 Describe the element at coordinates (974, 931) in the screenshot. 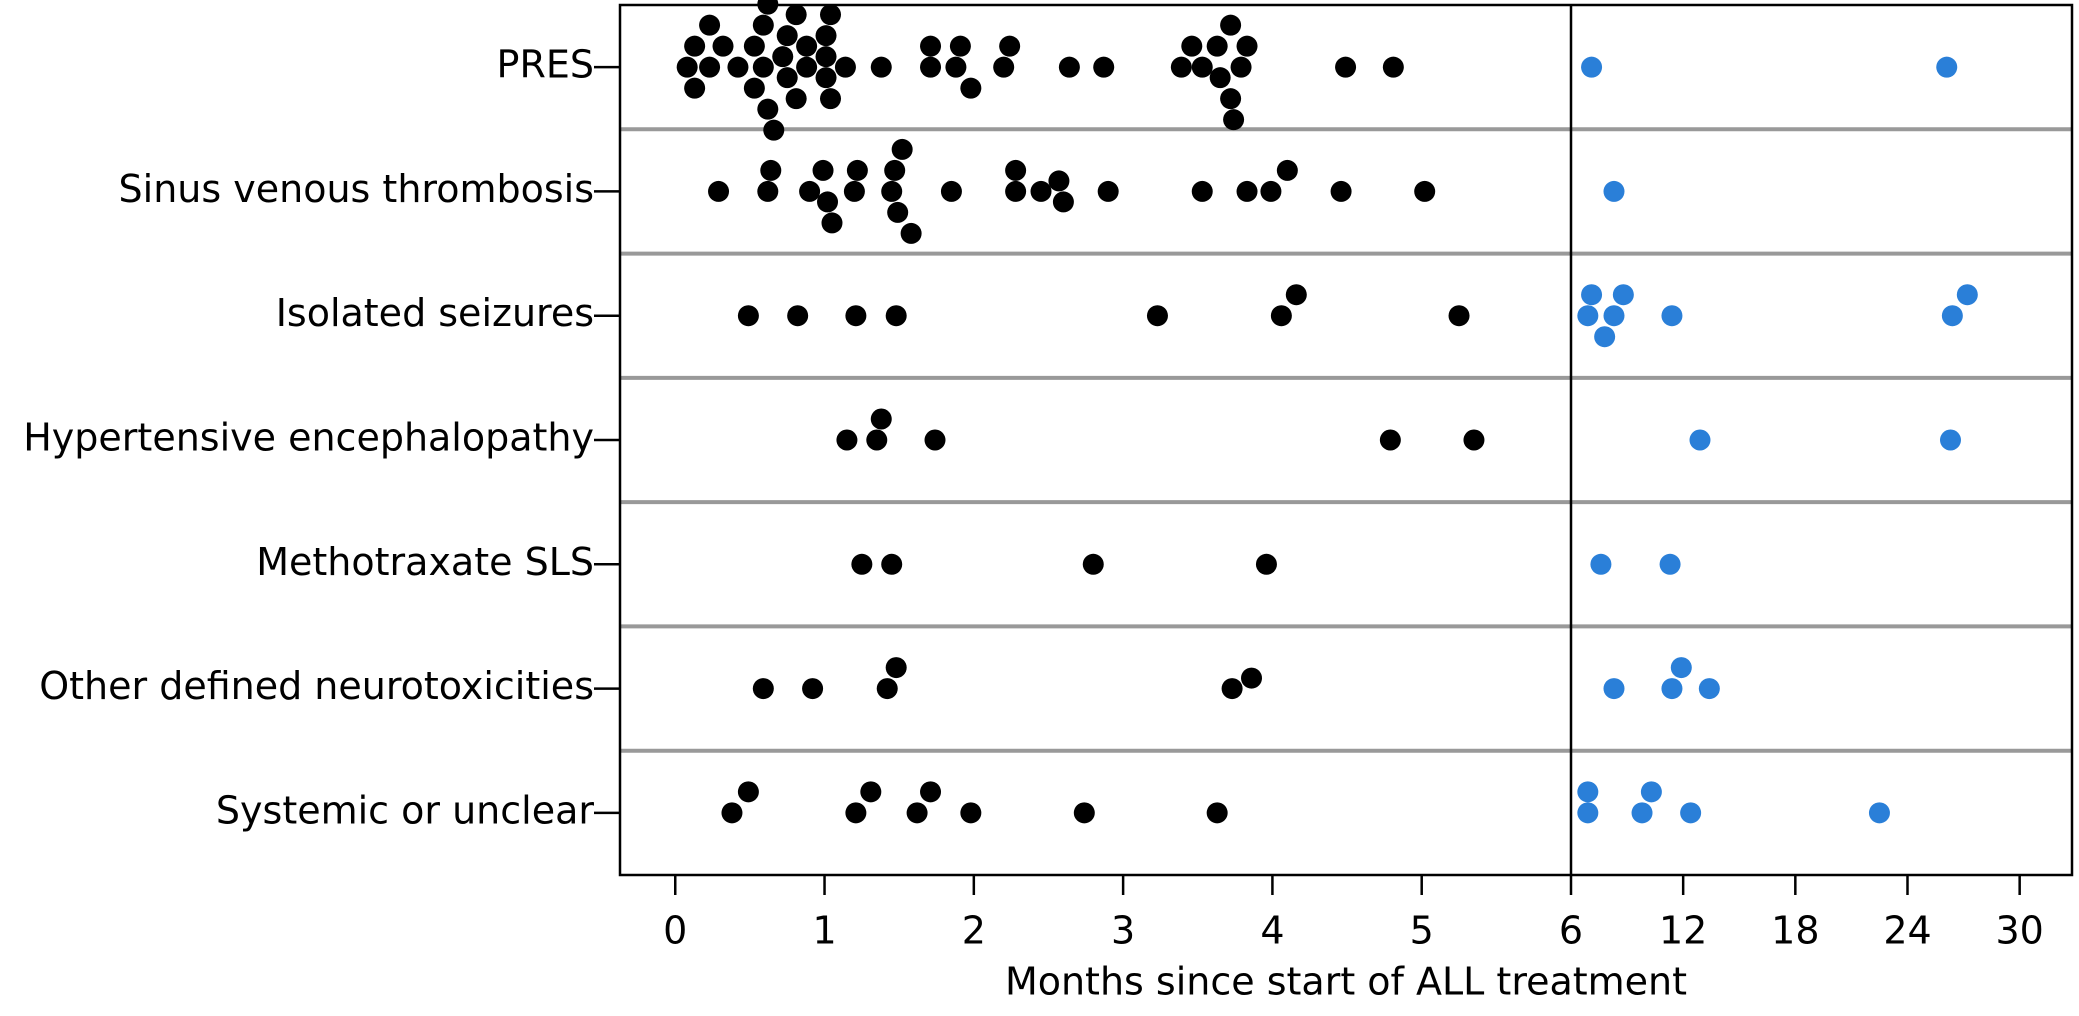

I see `x-tick-label: 2` at that location.